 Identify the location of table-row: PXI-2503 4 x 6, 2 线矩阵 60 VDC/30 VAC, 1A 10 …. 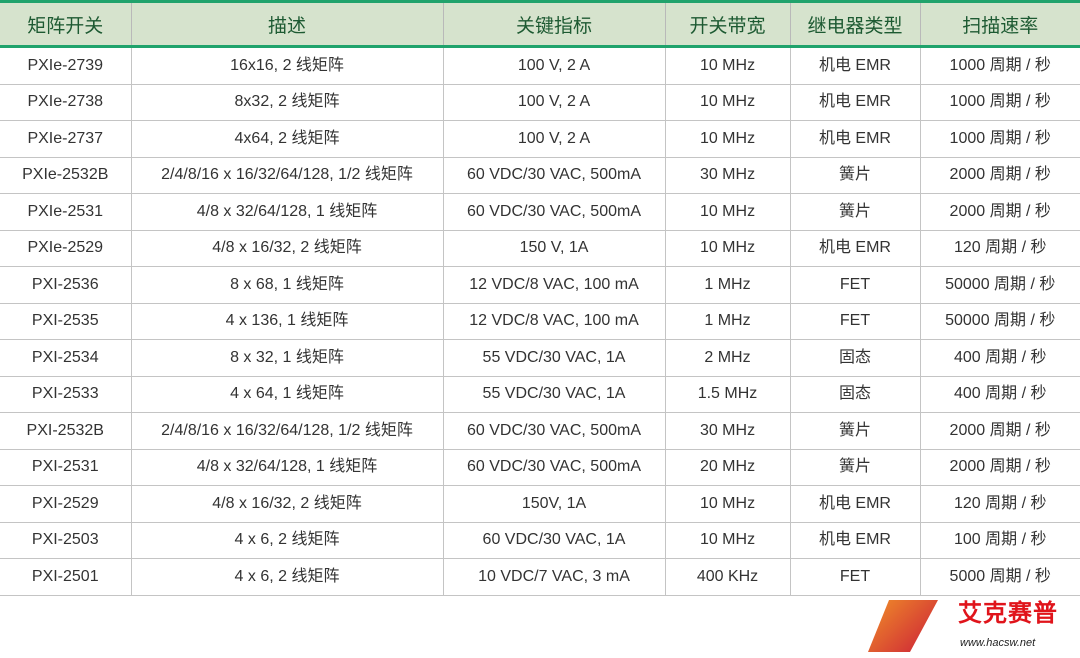
(540, 540).